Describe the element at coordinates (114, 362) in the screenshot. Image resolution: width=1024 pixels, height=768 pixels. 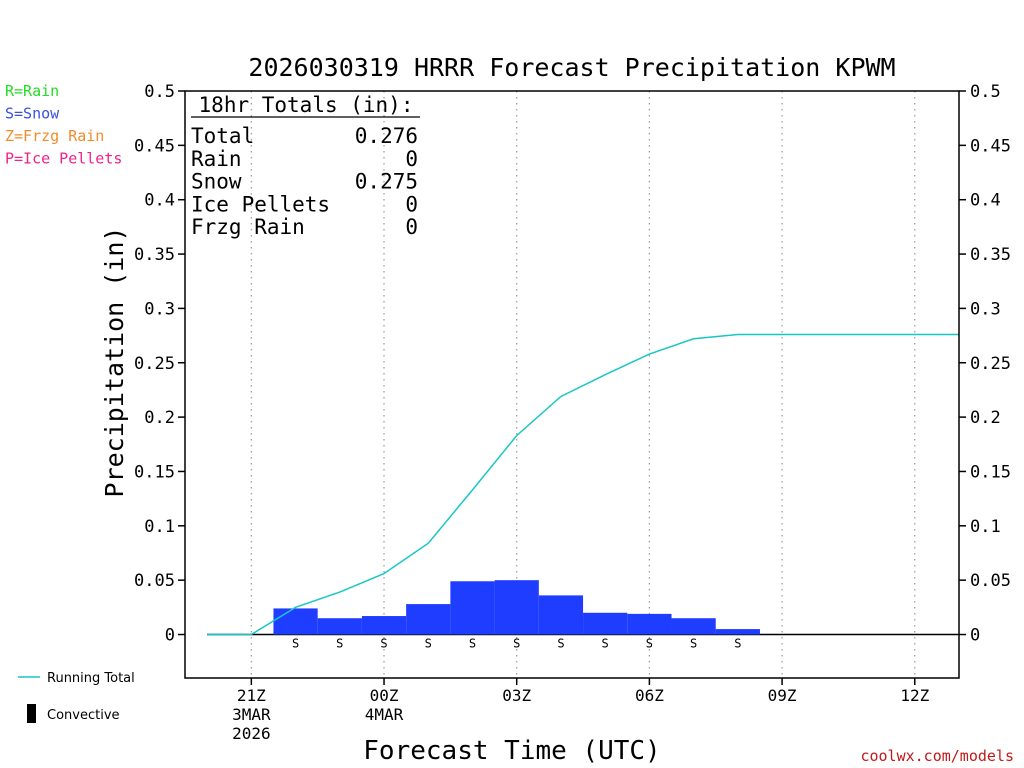
I see `y-axis-label: Precipitation (in)` at that location.